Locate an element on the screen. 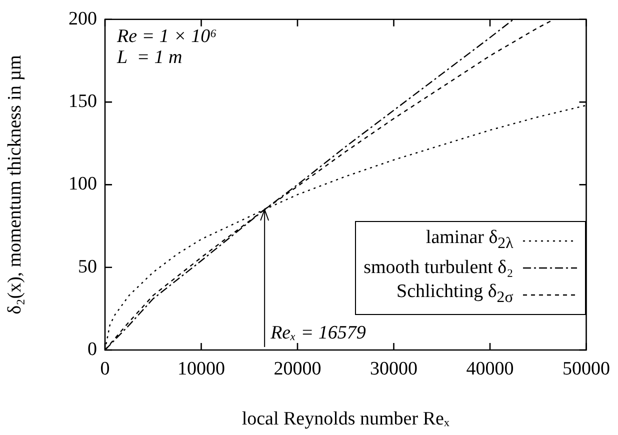 The height and width of the screenshot is (435, 618). x-tick-label: 40000 is located at coordinates (490, 369).